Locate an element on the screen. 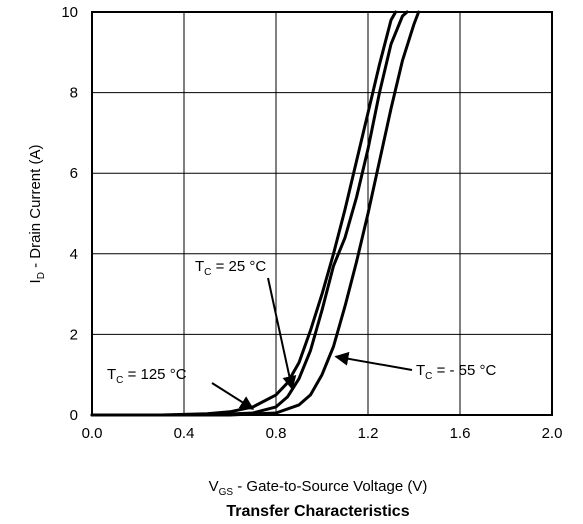  annotation-label-minus55c: TC = - 55 °C is located at coordinates (456, 372).